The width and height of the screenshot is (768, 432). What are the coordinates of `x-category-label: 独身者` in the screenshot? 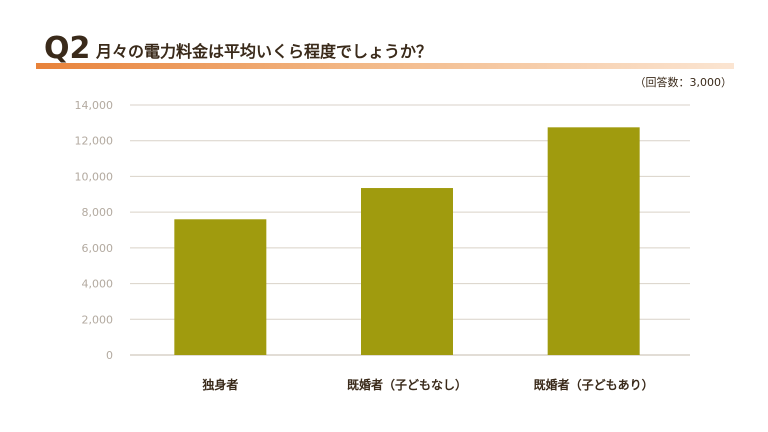 It's located at (219, 384).